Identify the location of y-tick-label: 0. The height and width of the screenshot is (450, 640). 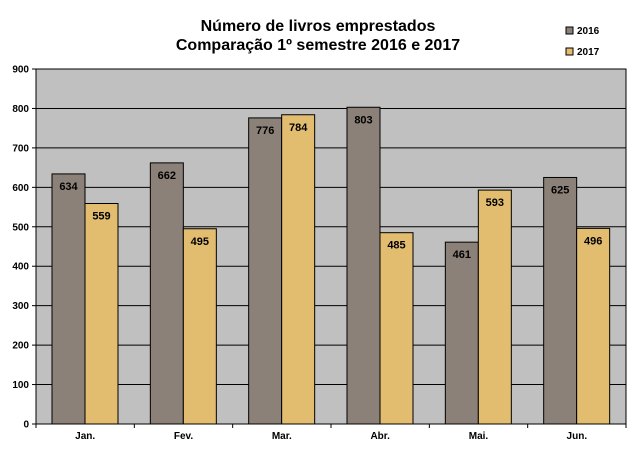
(26, 425).